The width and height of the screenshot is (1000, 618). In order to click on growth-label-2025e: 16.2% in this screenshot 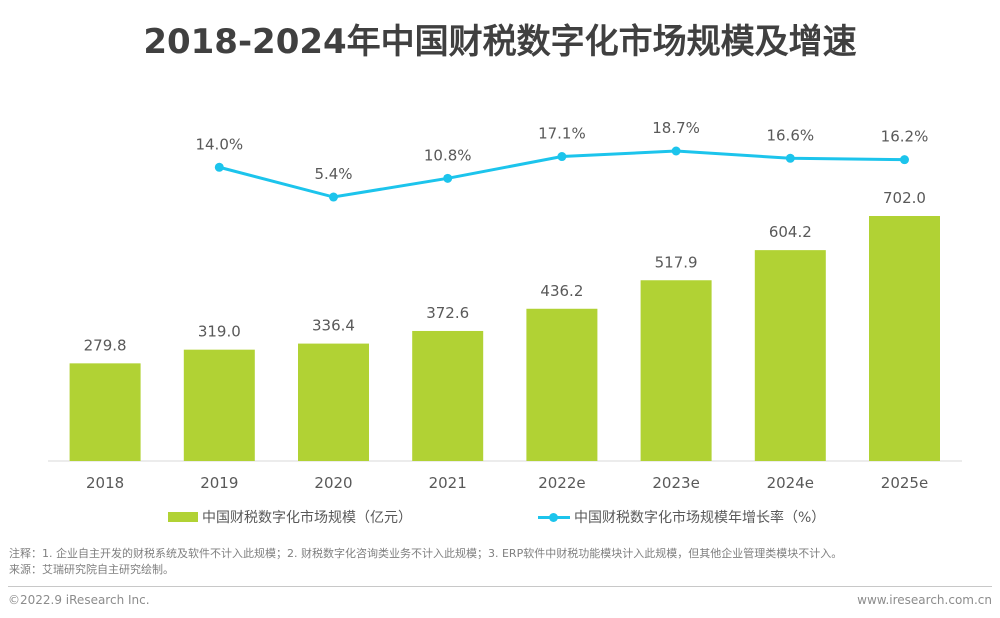, I will do `click(905, 137)`.